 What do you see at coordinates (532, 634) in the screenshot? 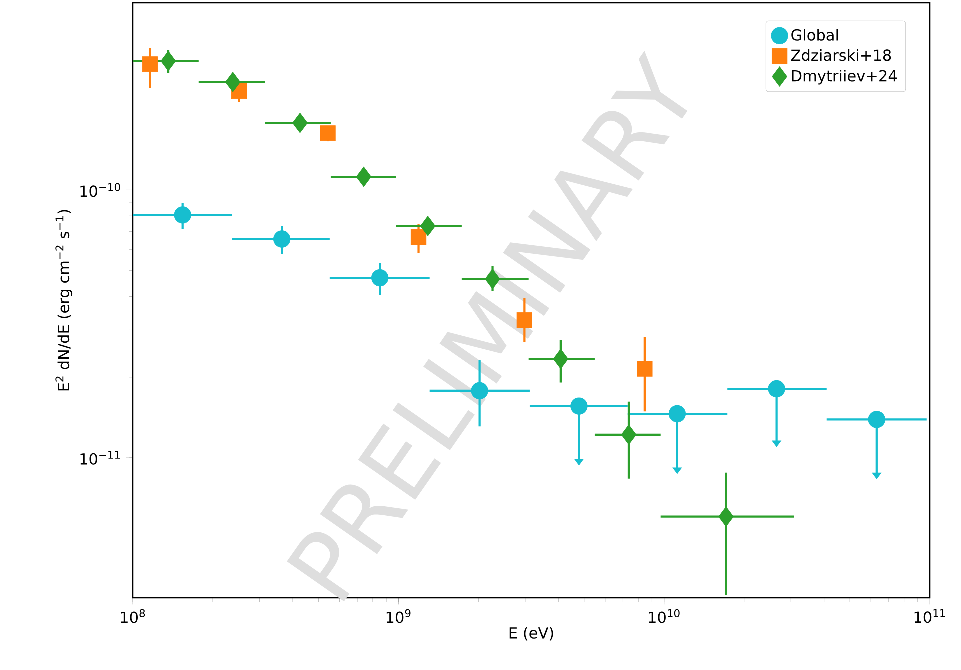
I see `x-axis-title: E (eV)` at bounding box center [532, 634].